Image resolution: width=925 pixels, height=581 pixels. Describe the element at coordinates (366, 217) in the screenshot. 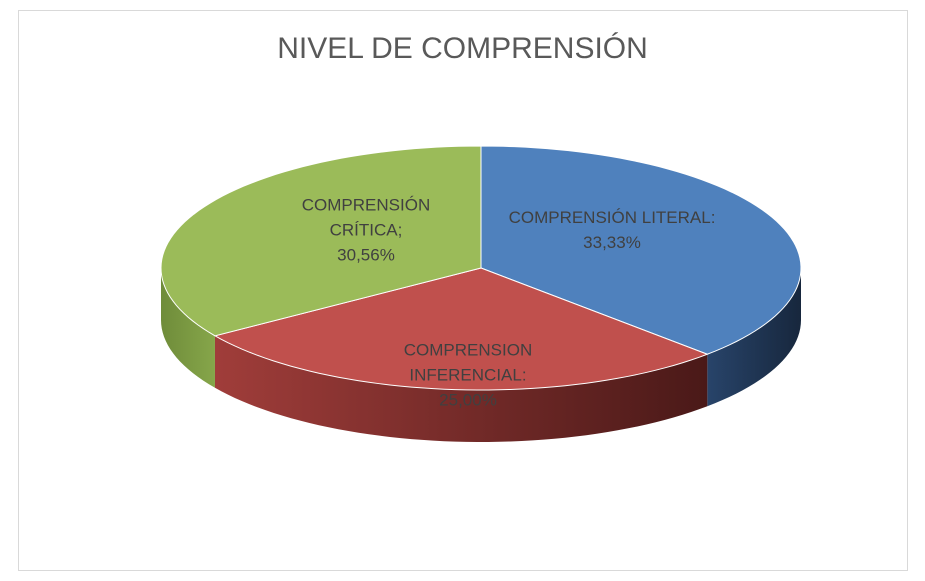

I see `category-label: COMPRENSIÓN CRÍTICA;` at that location.